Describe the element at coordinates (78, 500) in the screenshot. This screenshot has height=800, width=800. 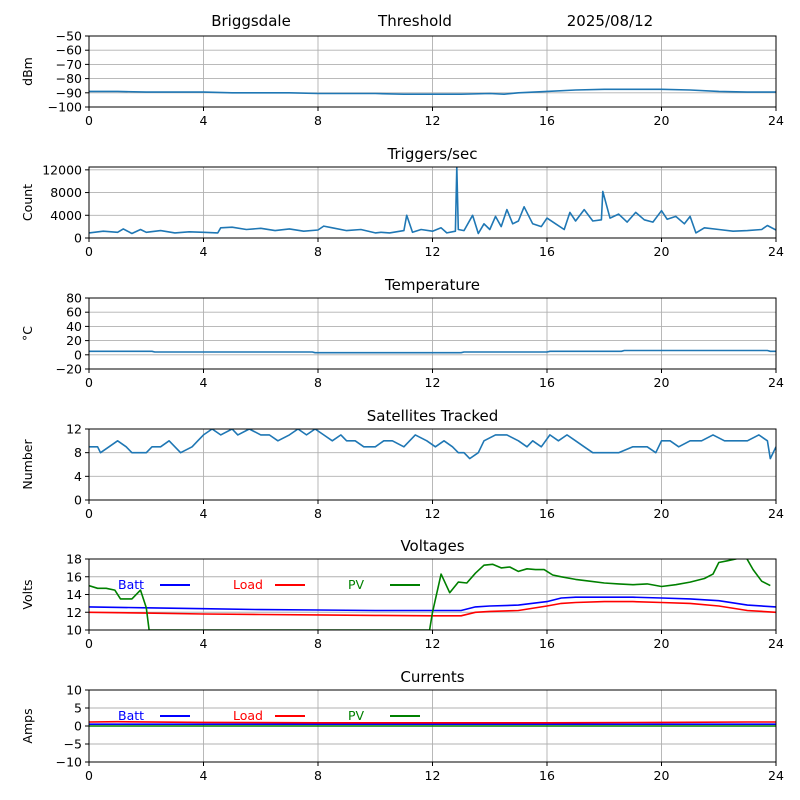
I see `satellites-y-tick-label: 0` at that location.